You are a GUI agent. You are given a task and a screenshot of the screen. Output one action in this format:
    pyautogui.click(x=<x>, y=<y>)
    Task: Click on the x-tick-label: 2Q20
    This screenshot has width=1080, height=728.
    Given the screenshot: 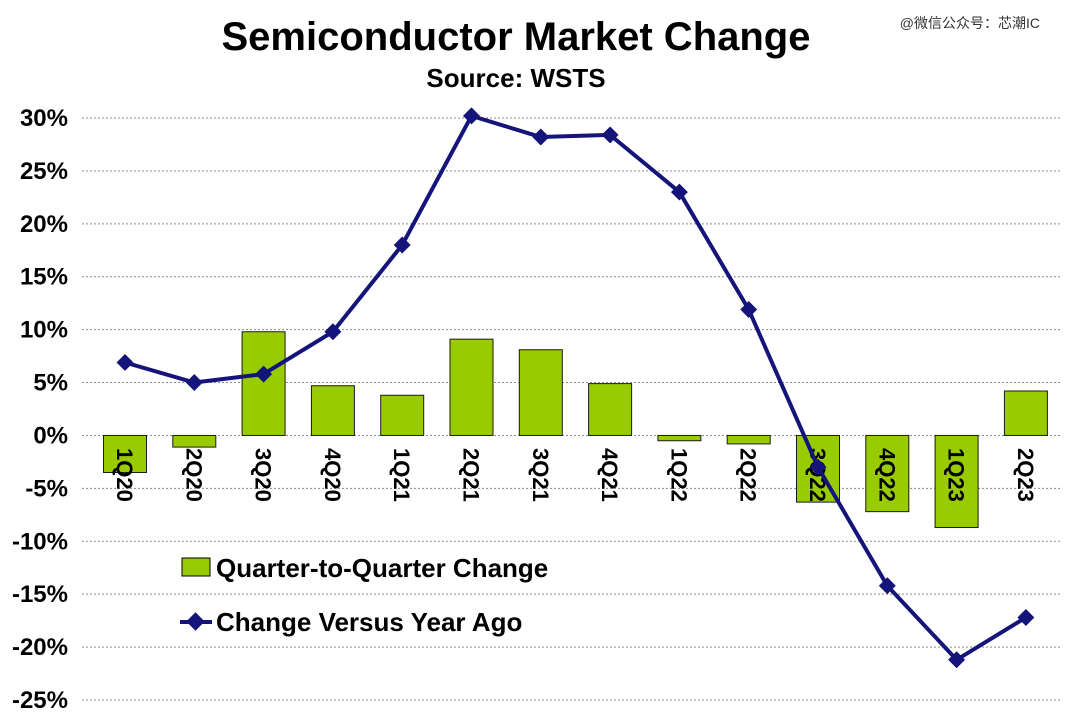 What is the action you would take?
    pyautogui.click(x=193, y=475)
    